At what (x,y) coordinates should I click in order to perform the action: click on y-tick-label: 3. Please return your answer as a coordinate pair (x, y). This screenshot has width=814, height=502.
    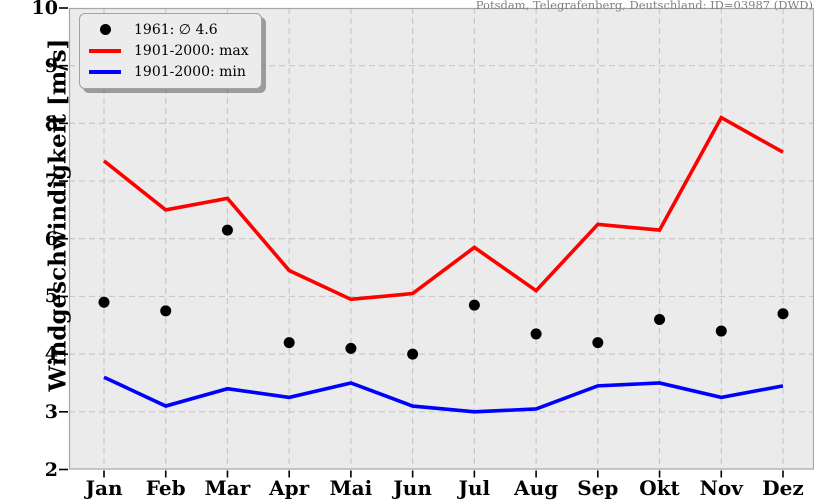
    Looking at the image, I should click on (51, 411).